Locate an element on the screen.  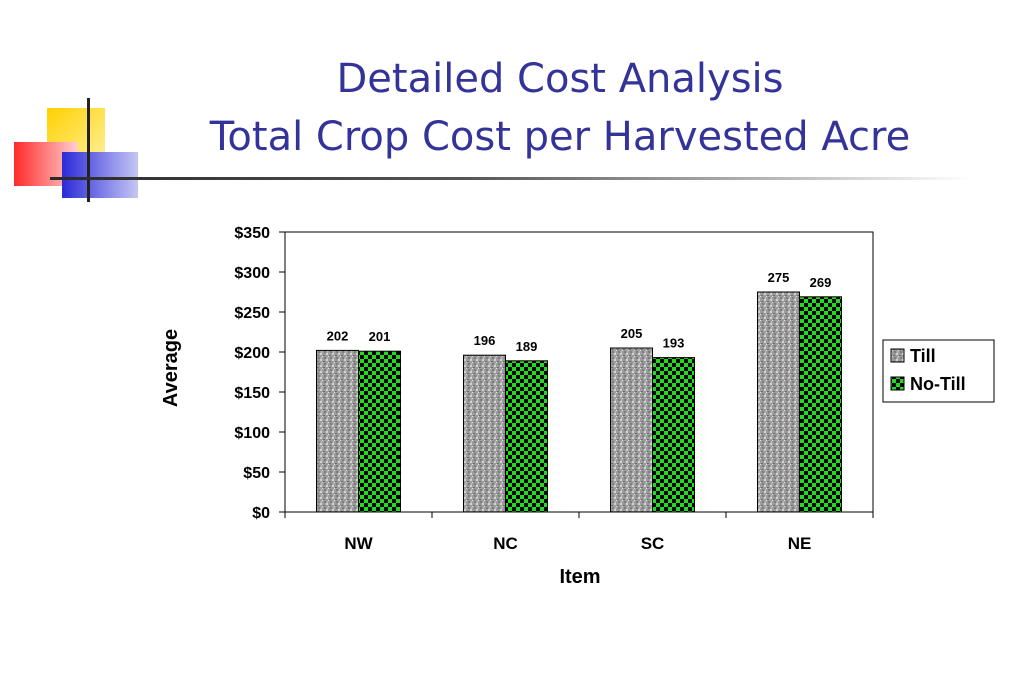
data-label: 205 is located at coordinates (632, 333).